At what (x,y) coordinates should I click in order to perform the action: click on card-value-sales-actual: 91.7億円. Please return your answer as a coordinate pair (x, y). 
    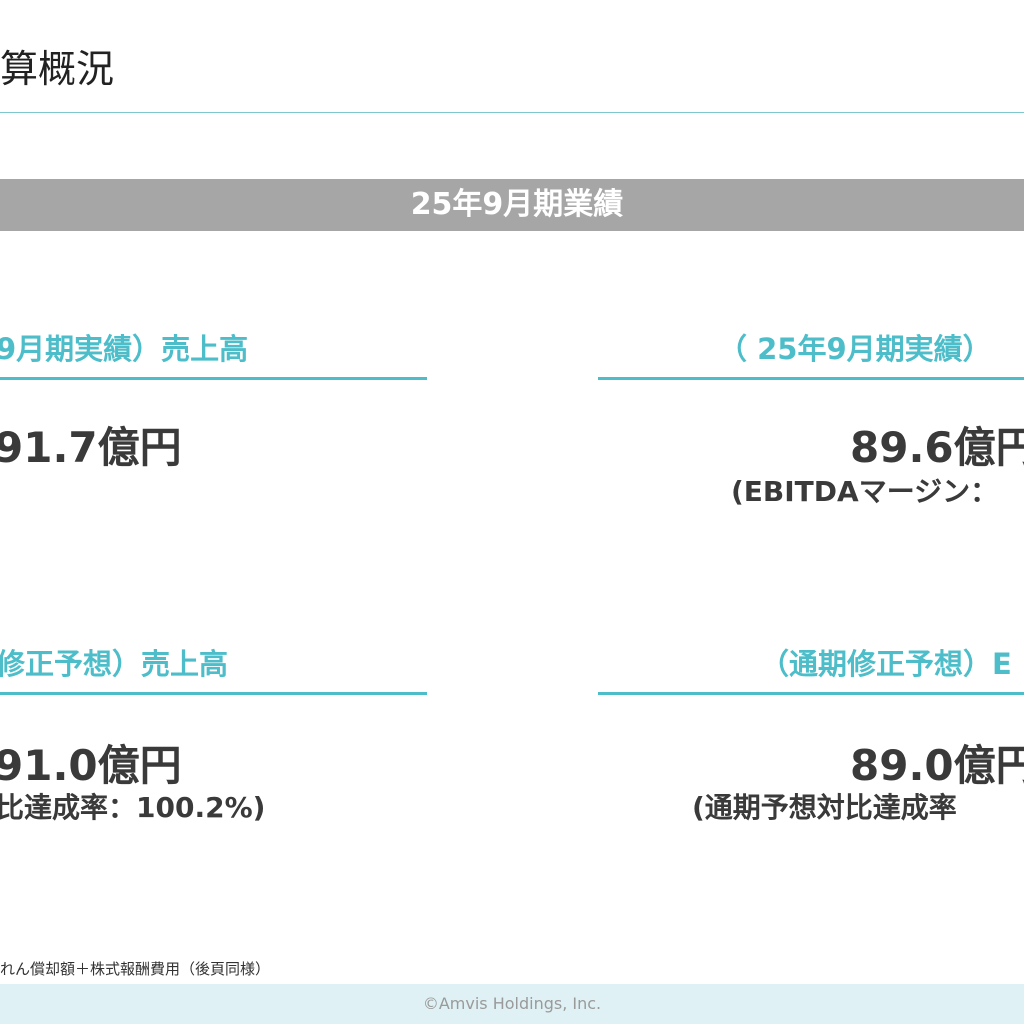
    Looking at the image, I should click on (91, 447).